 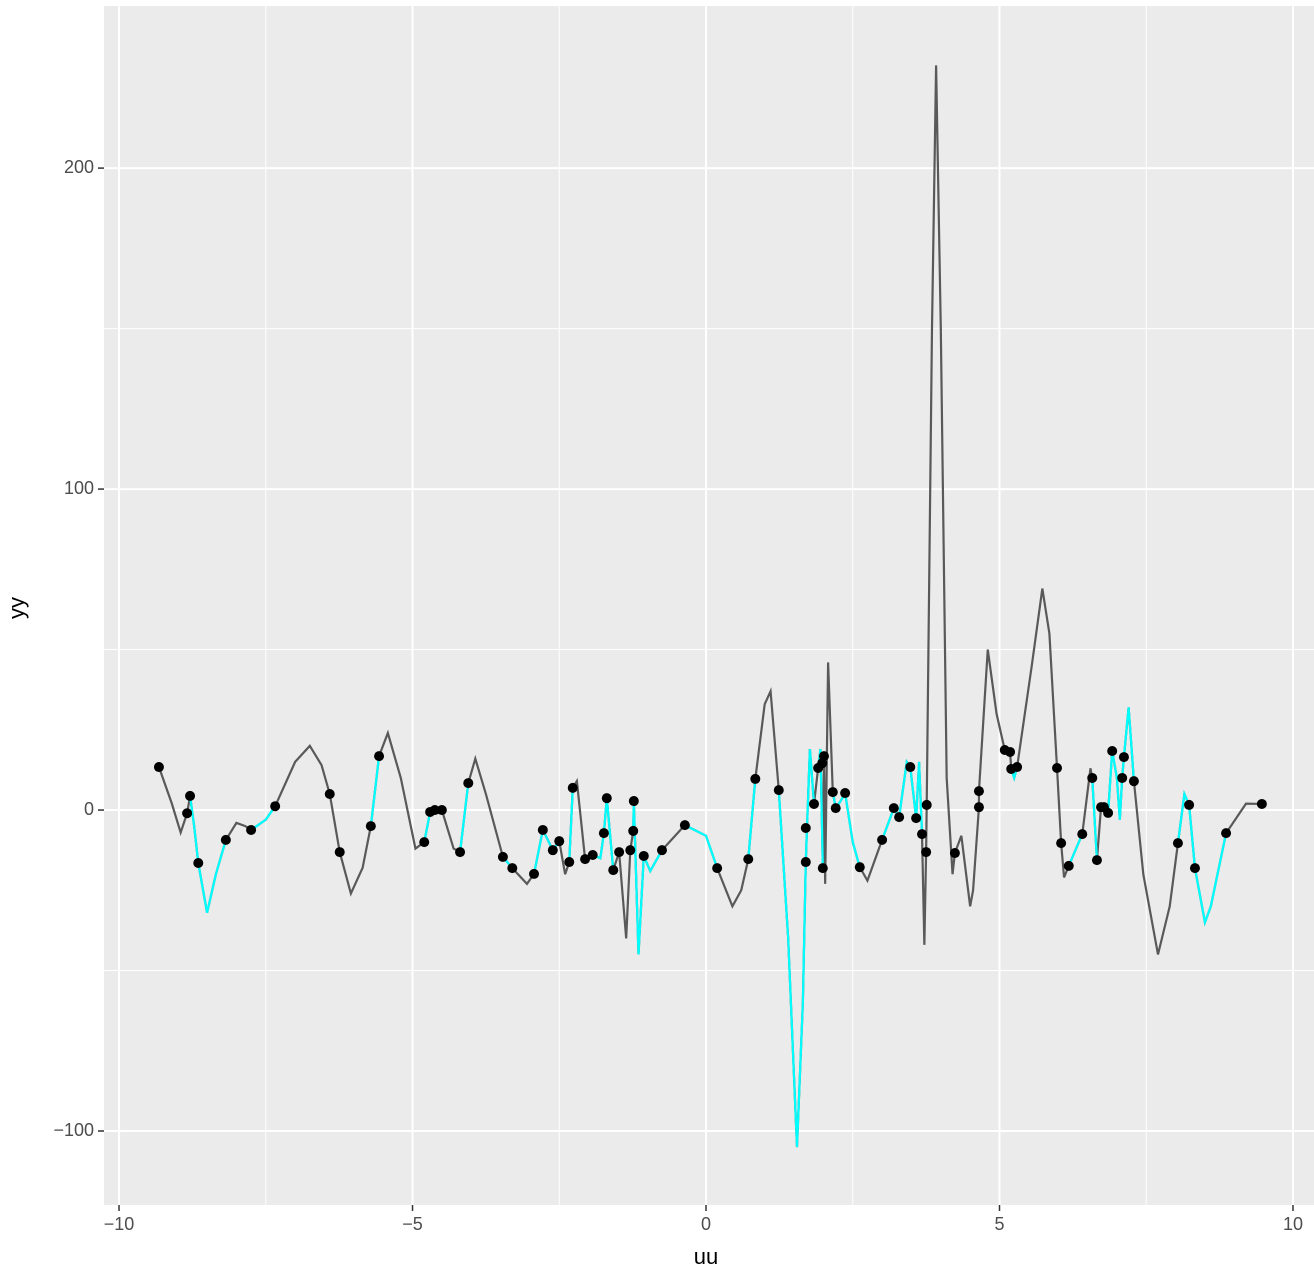 What do you see at coordinates (1293, 1224) in the screenshot?
I see `x-tick-label: 10` at bounding box center [1293, 1224].